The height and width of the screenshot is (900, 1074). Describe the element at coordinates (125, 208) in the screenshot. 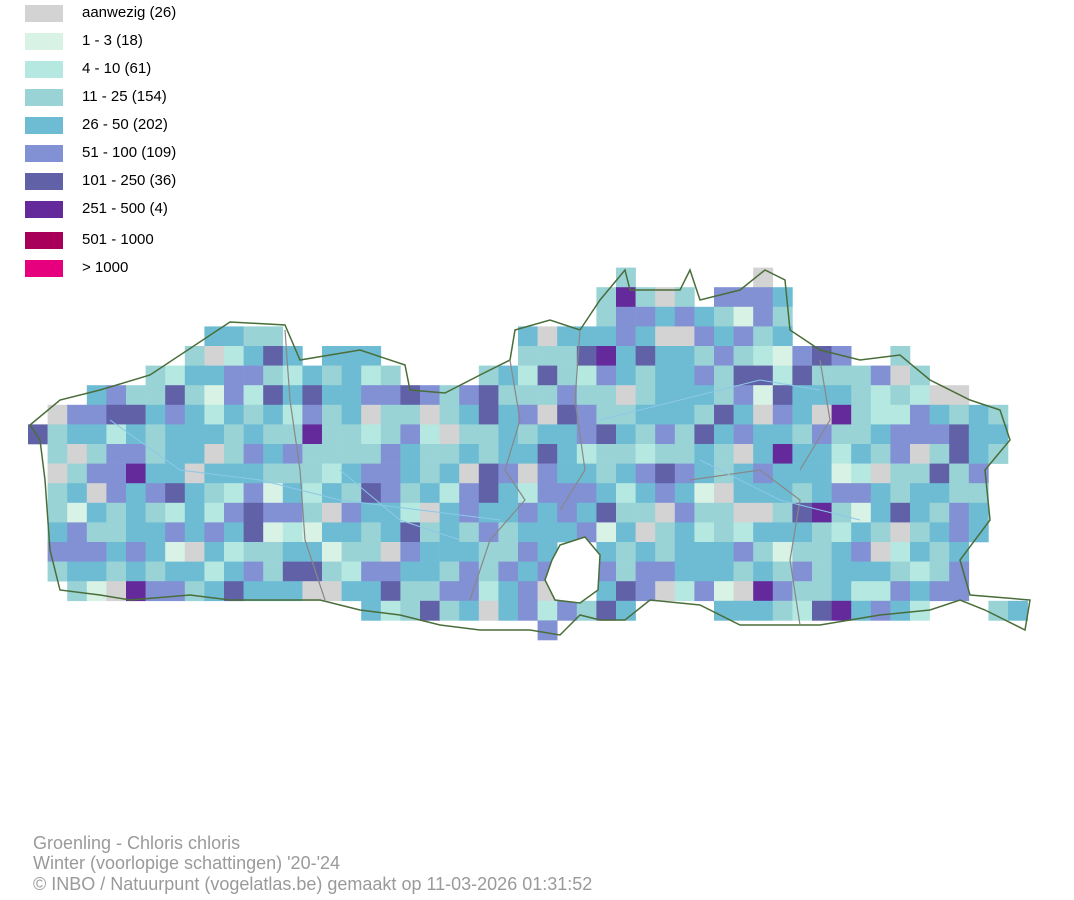

I see `legend-label: 251 - 500 (4)` at that location.